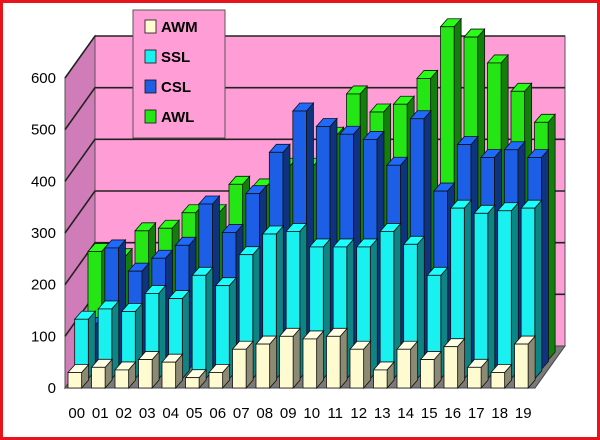 The image size is (600, 440). Describe the element at coordinates (311, 413) in the screenshot. I see `x-tick-label: 10` at that location.